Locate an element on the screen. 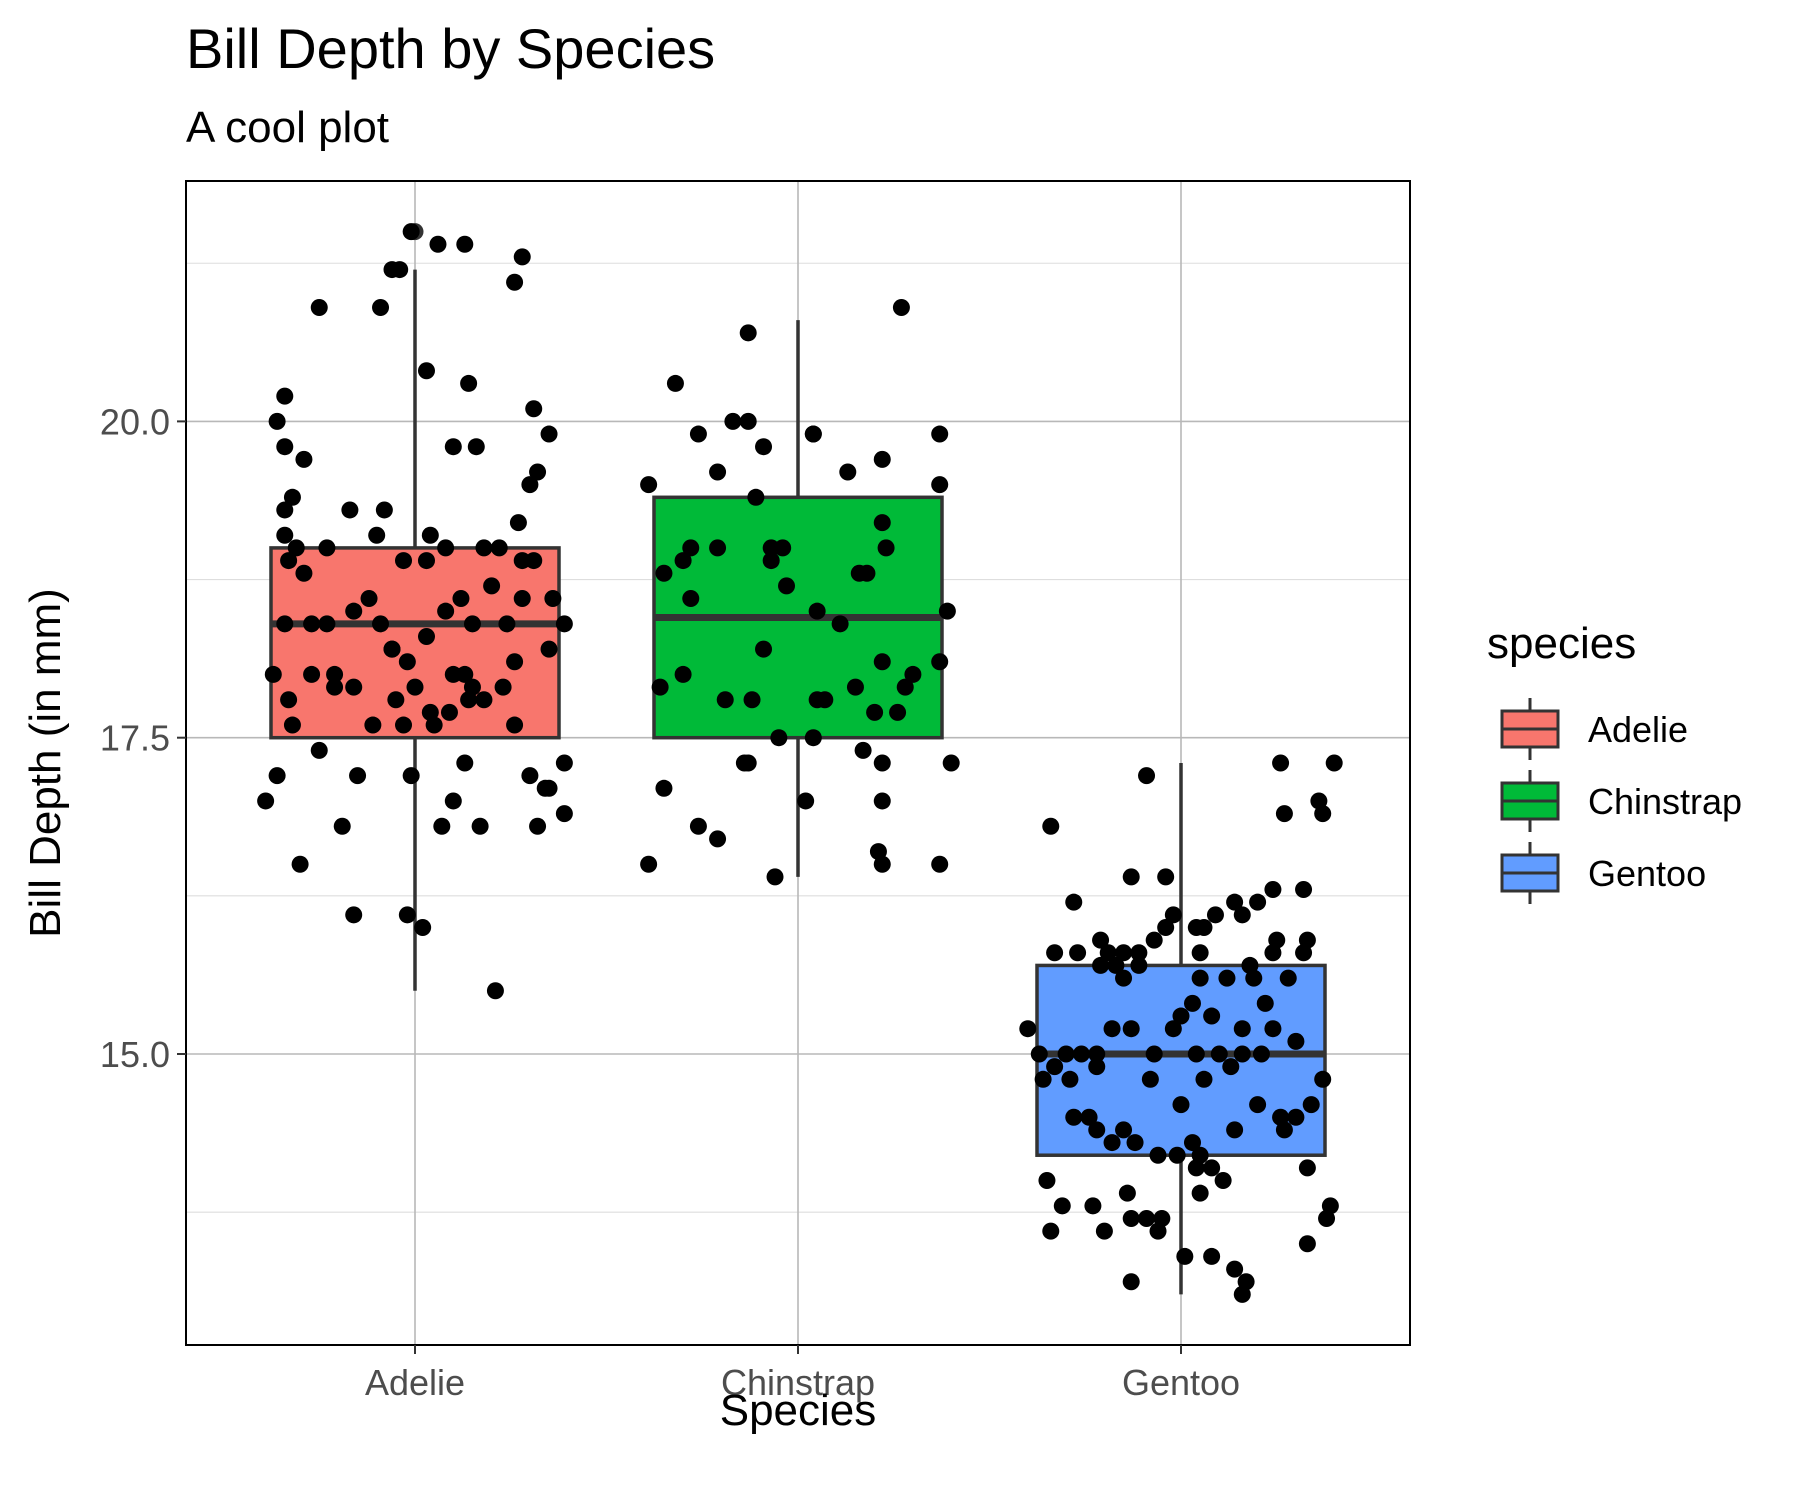 This screenshot has width=1799, height=1487. box-body is located at coordinates (415, 643).